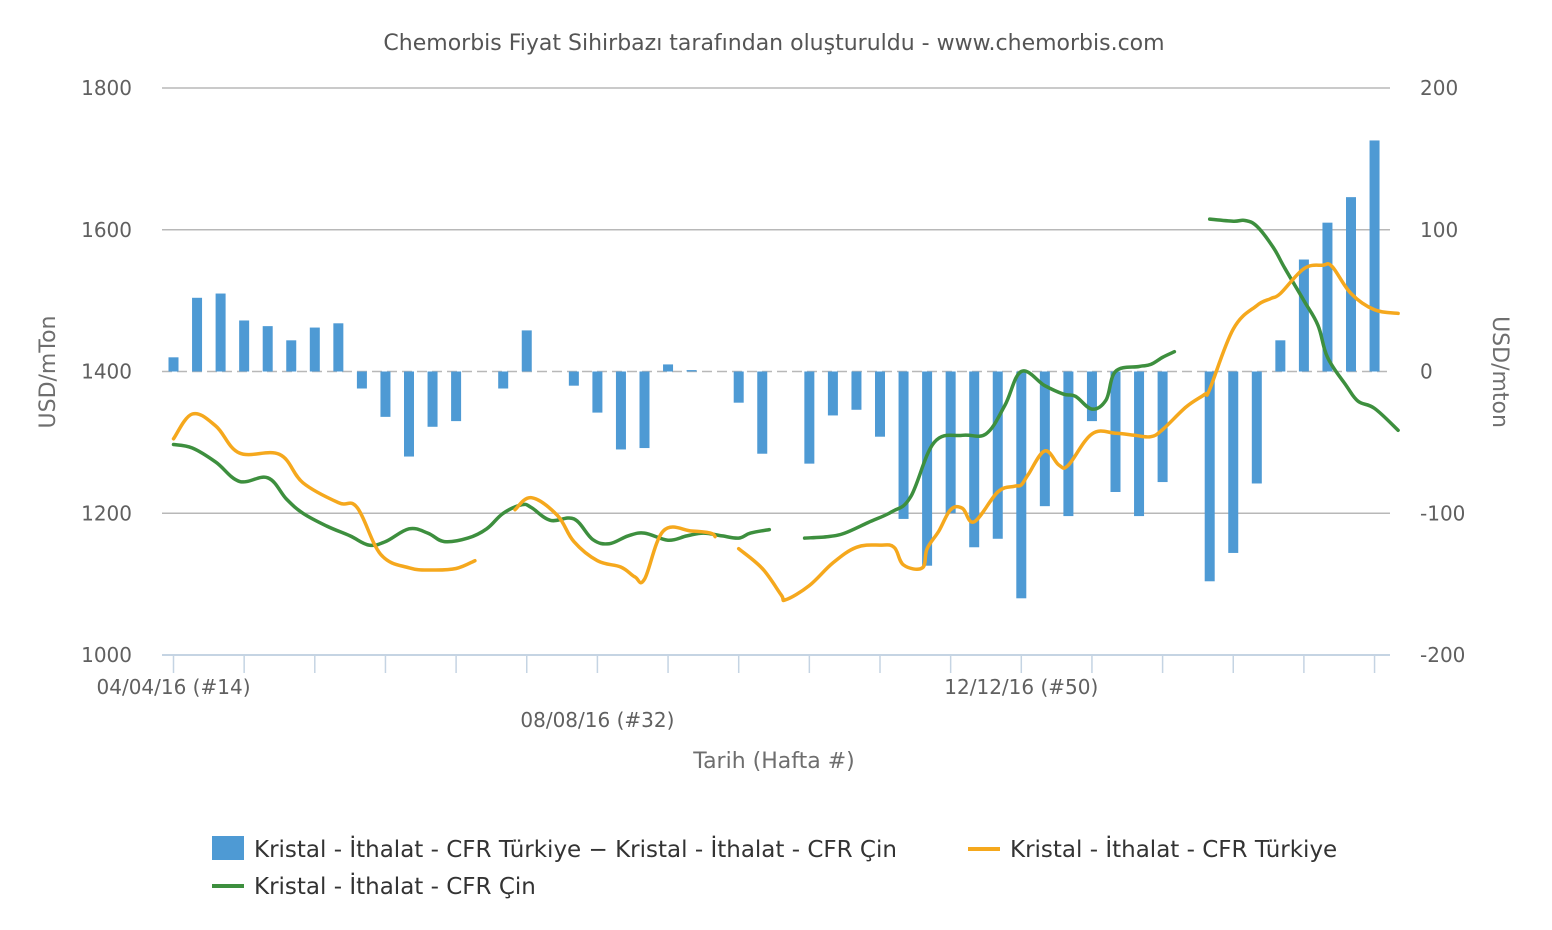 This screenshot has height=930, width=1552. I want to click on y-axis-left-title: USD/mTon, so click(48, 372).